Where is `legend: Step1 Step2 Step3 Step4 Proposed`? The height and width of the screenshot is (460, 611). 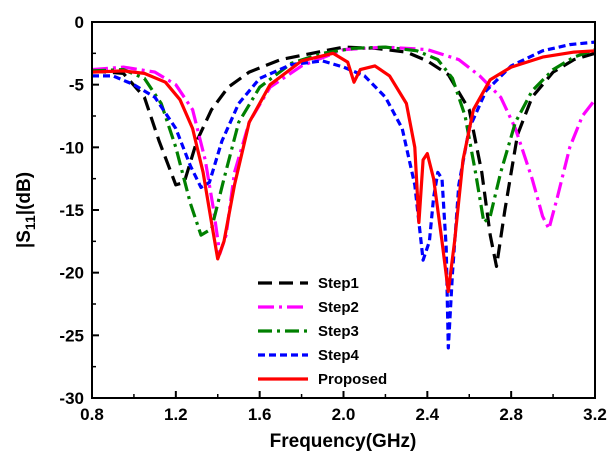
legend: Step1 Step2 Step3 Step4 Proposed is located at coordinates (322, 331).